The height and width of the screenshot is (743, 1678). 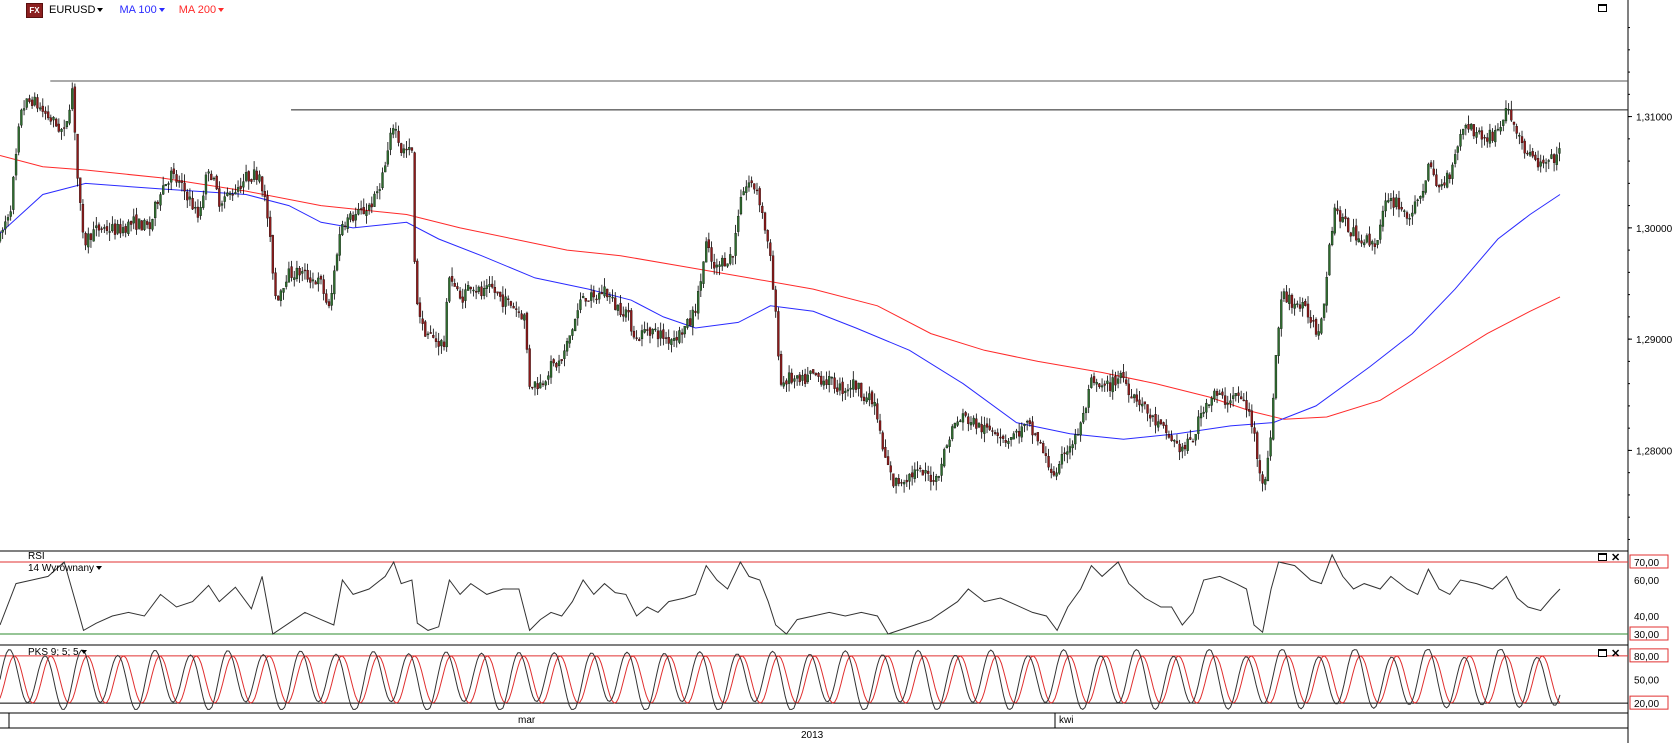 I want to click on ma100-legend: MA 100, so click(x=142, y=10).